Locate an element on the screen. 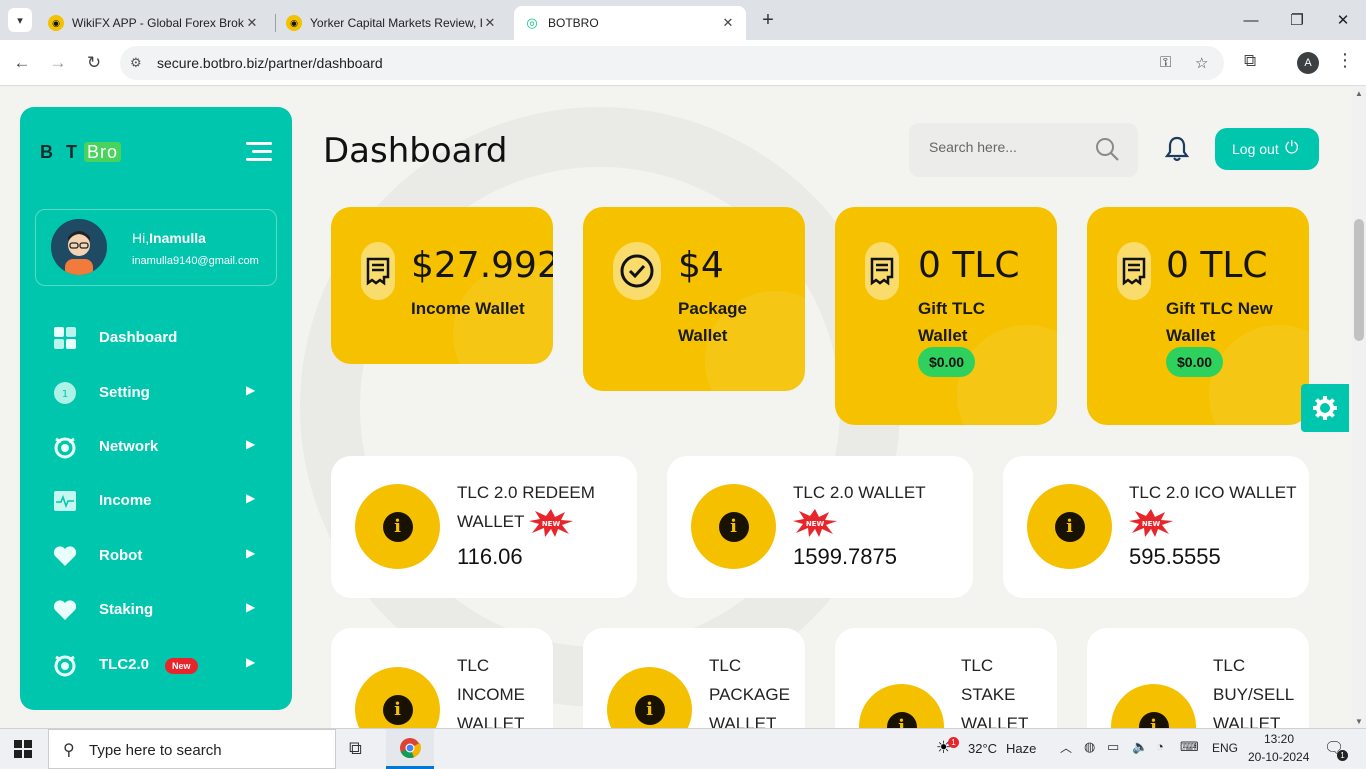 This screenshot has width=1366, height=769. clock-date: 20-10-2024 is located at coordinates (1279, 757).